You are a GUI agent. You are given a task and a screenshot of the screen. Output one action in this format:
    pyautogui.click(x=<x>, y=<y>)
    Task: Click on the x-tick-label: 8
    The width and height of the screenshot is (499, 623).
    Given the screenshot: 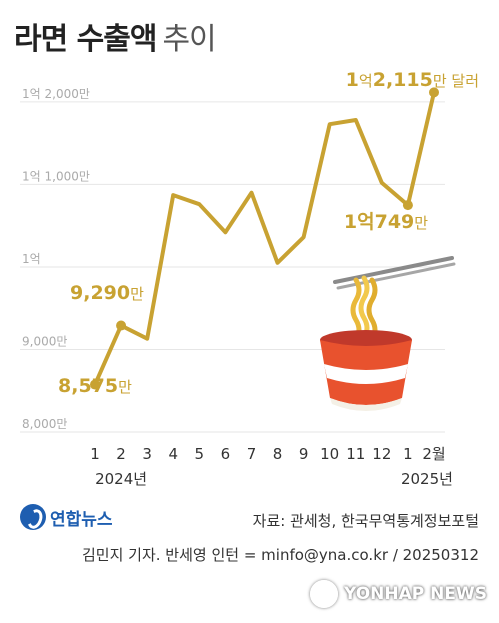 What is the action you would take?
    pyautogui.click(x=278, y=454)
    